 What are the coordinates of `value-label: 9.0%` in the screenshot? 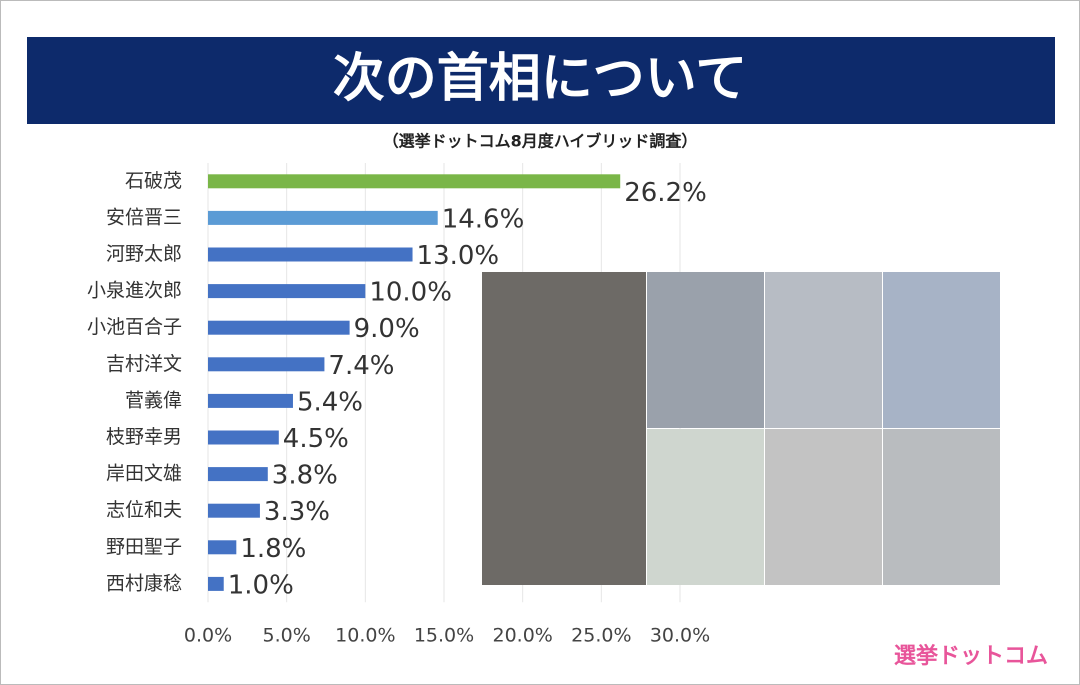 It's located at (387, 329).